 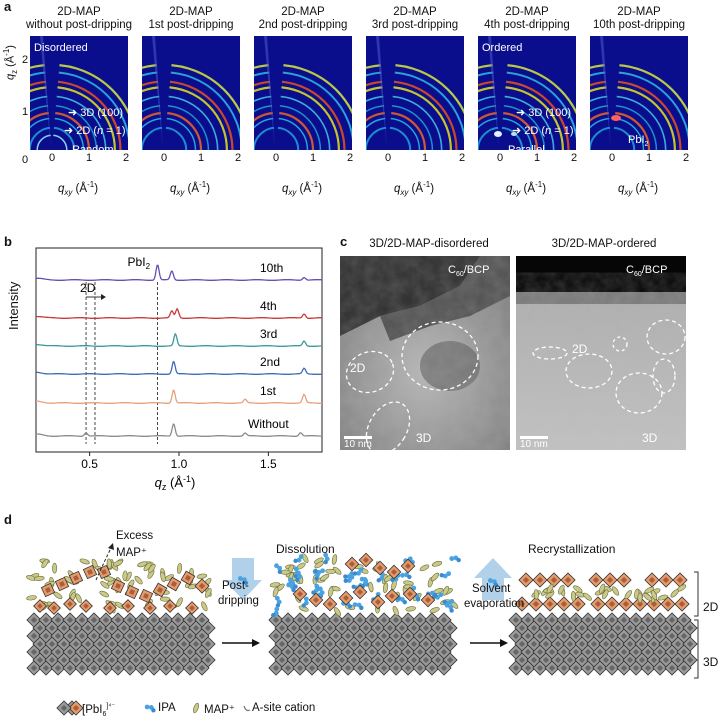 What do you see at coordinates (201, 158) in the screenshot?
I see `giwaxs-2-xtick-1: 1` at bounding box center [201, 158].